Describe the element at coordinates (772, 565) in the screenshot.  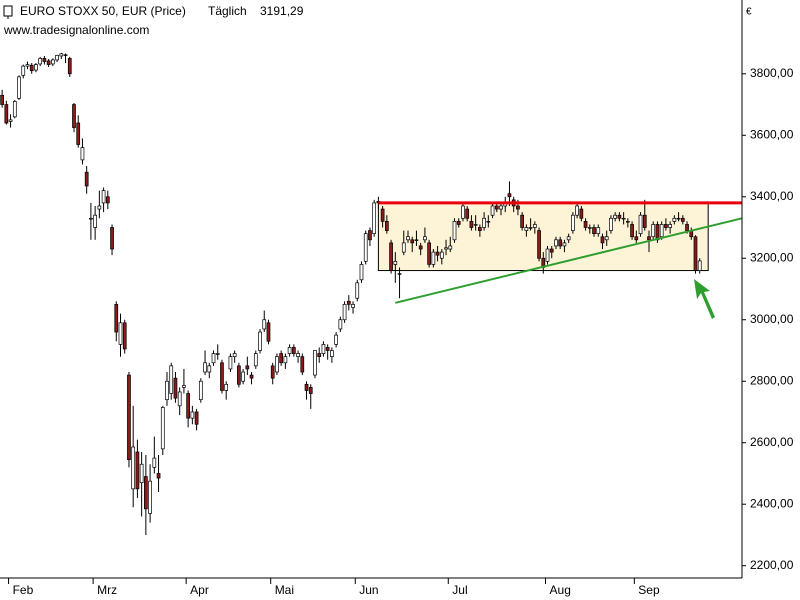
I see `y-tick-label: 2200,00` at that location.